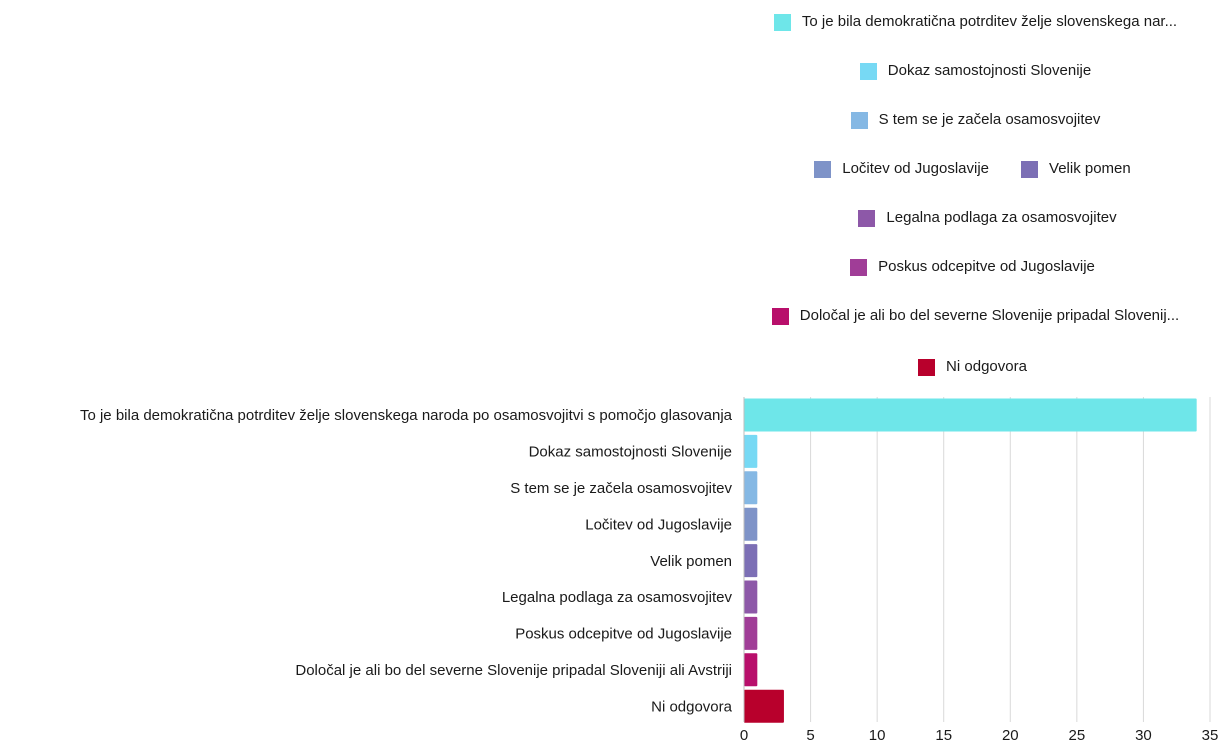 The image size is (1225, 746). Describe the element at coordinates (989, 70) in the screenshot. I see `legend-label: Dokaz samostojnosti Slovenije` at that location.